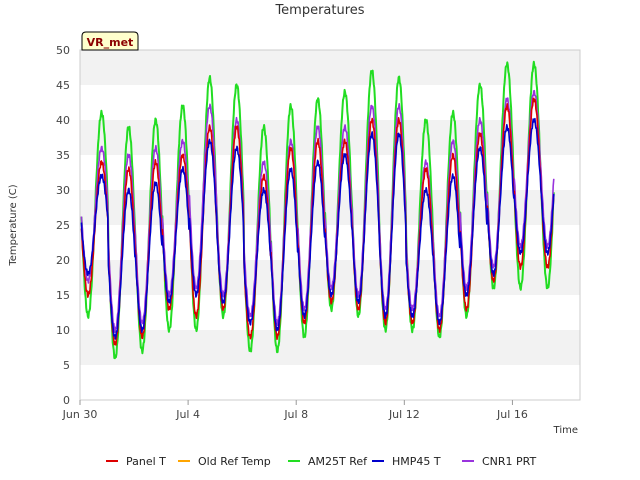 The height and width of the screenshot is (480, 640). What do you see at coordinates (338, 461) in the screenshot?
I see `legend-label: AM25T Ref` at bounding box center [338, 461].